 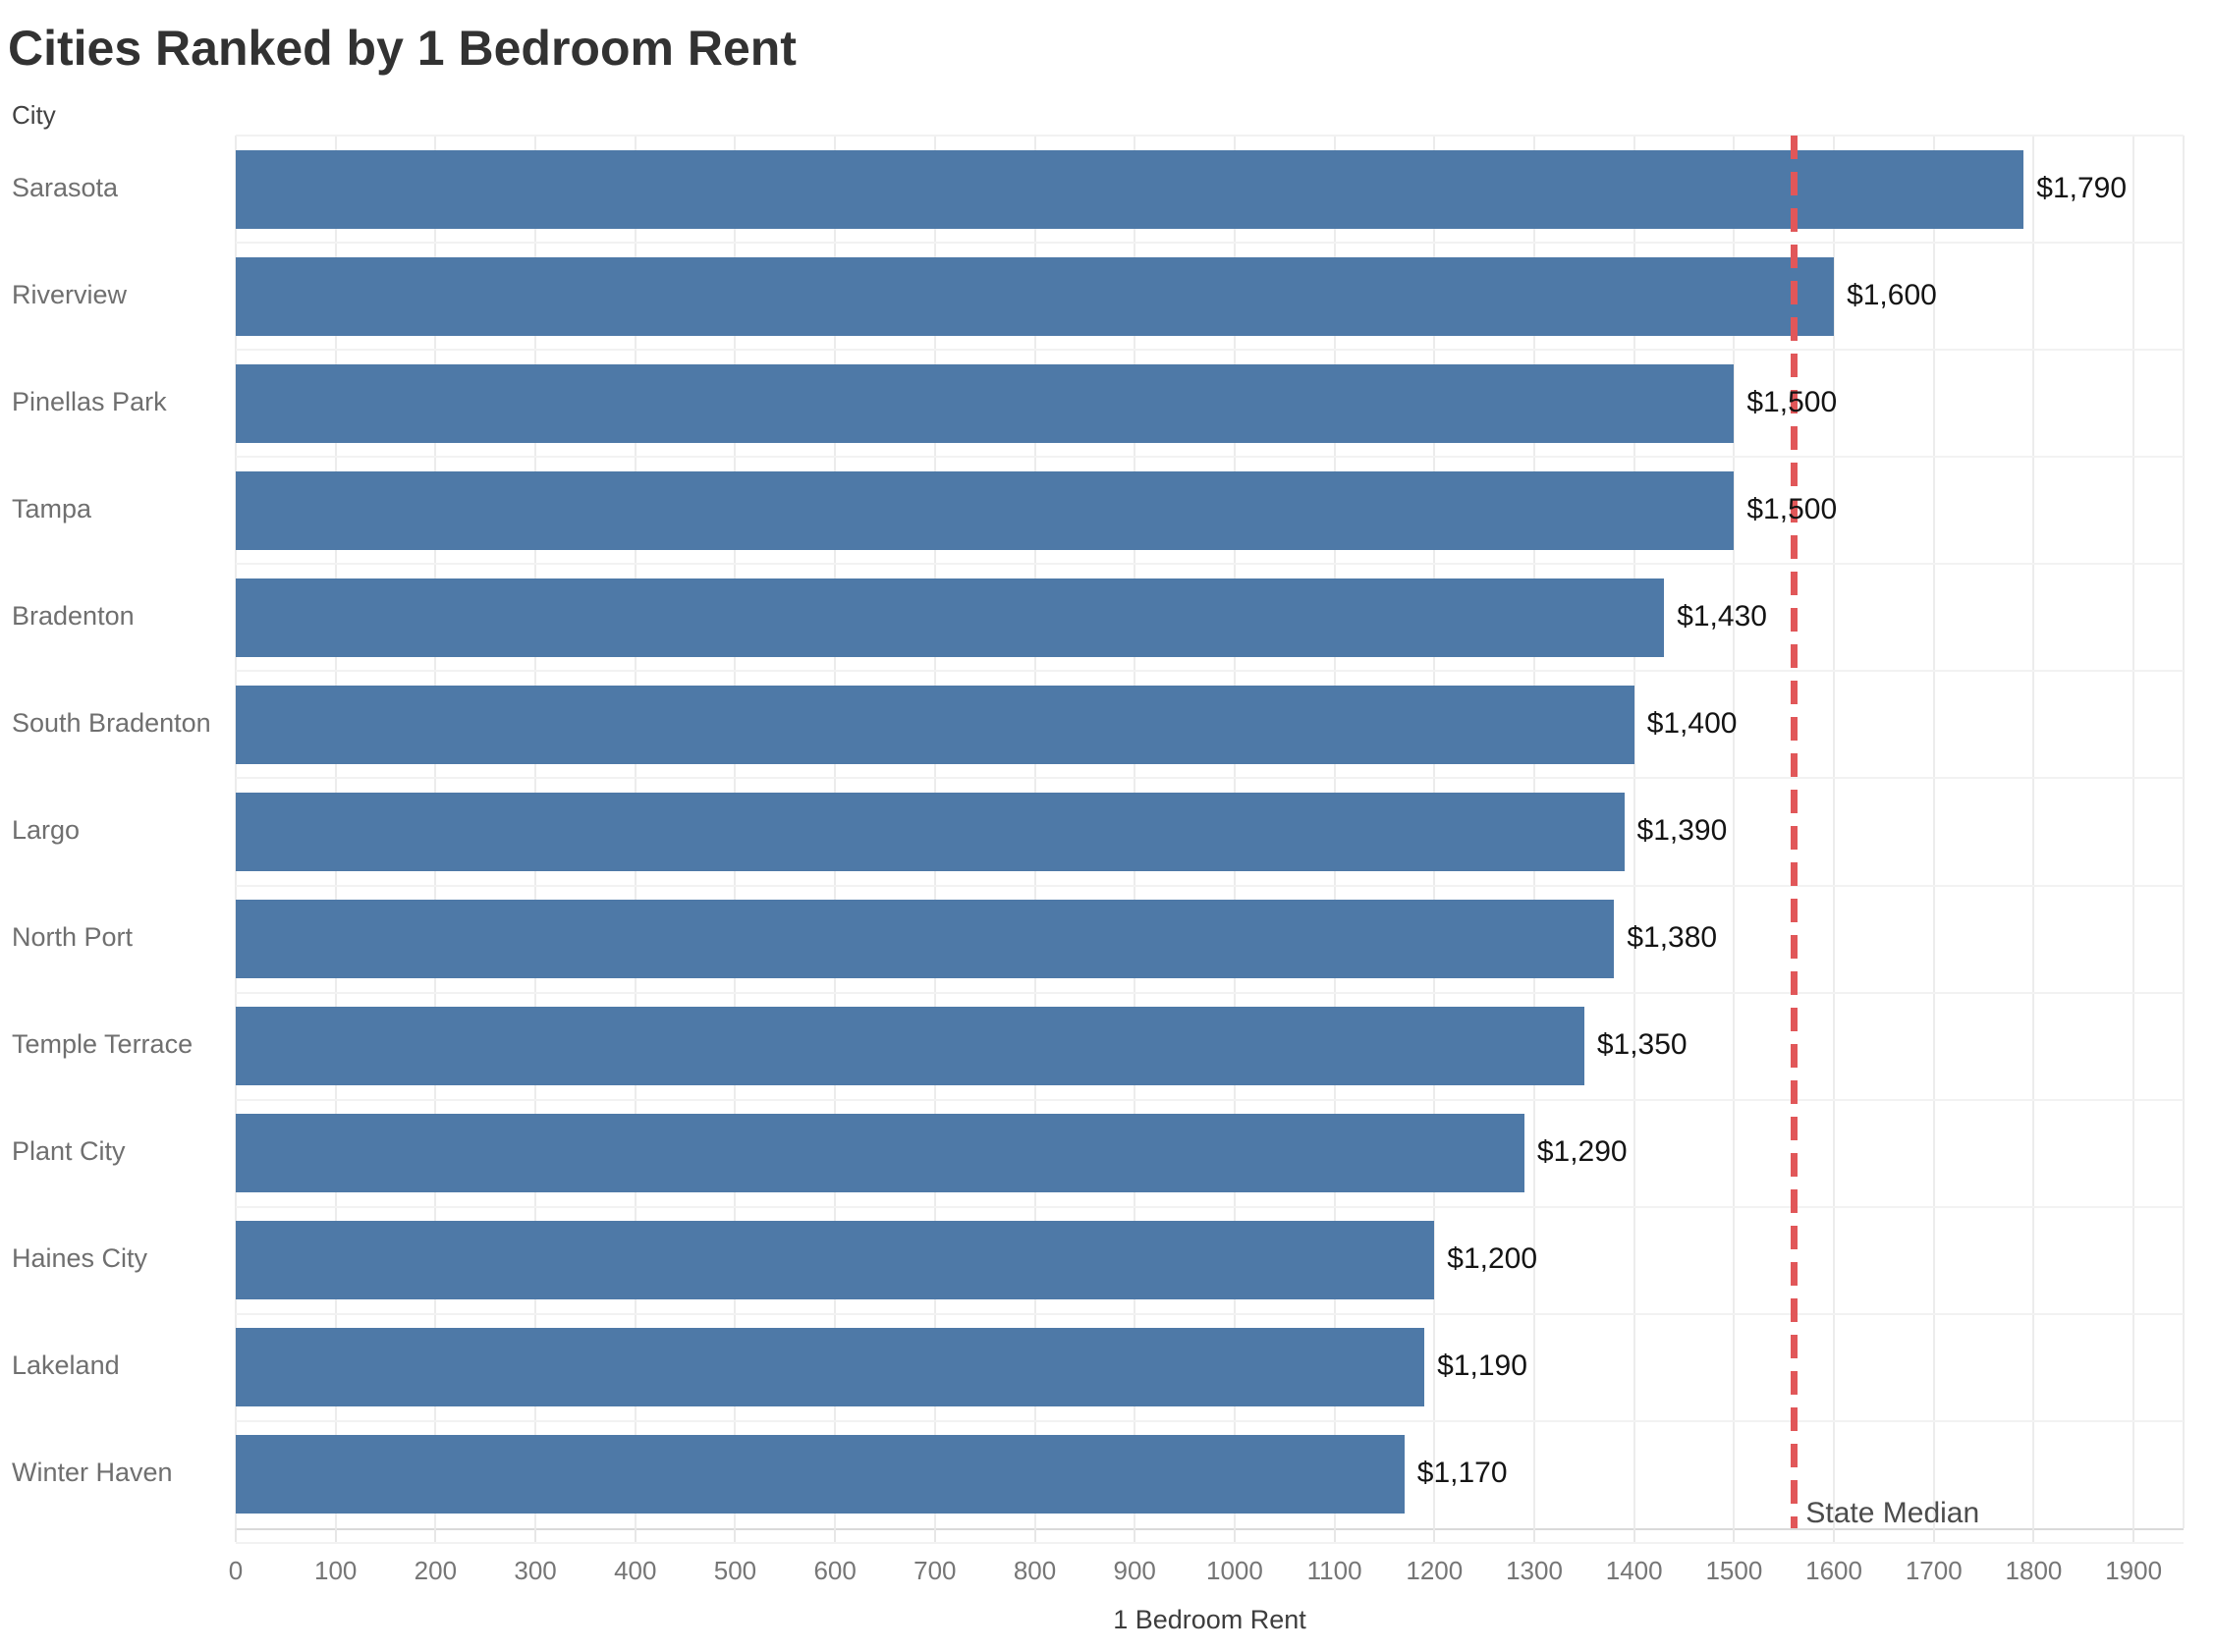 What do you see at coordinates (1134, 1570) in the screenshot?
I see `x-tick-label: 900` at bounding box center [1134, 1570].